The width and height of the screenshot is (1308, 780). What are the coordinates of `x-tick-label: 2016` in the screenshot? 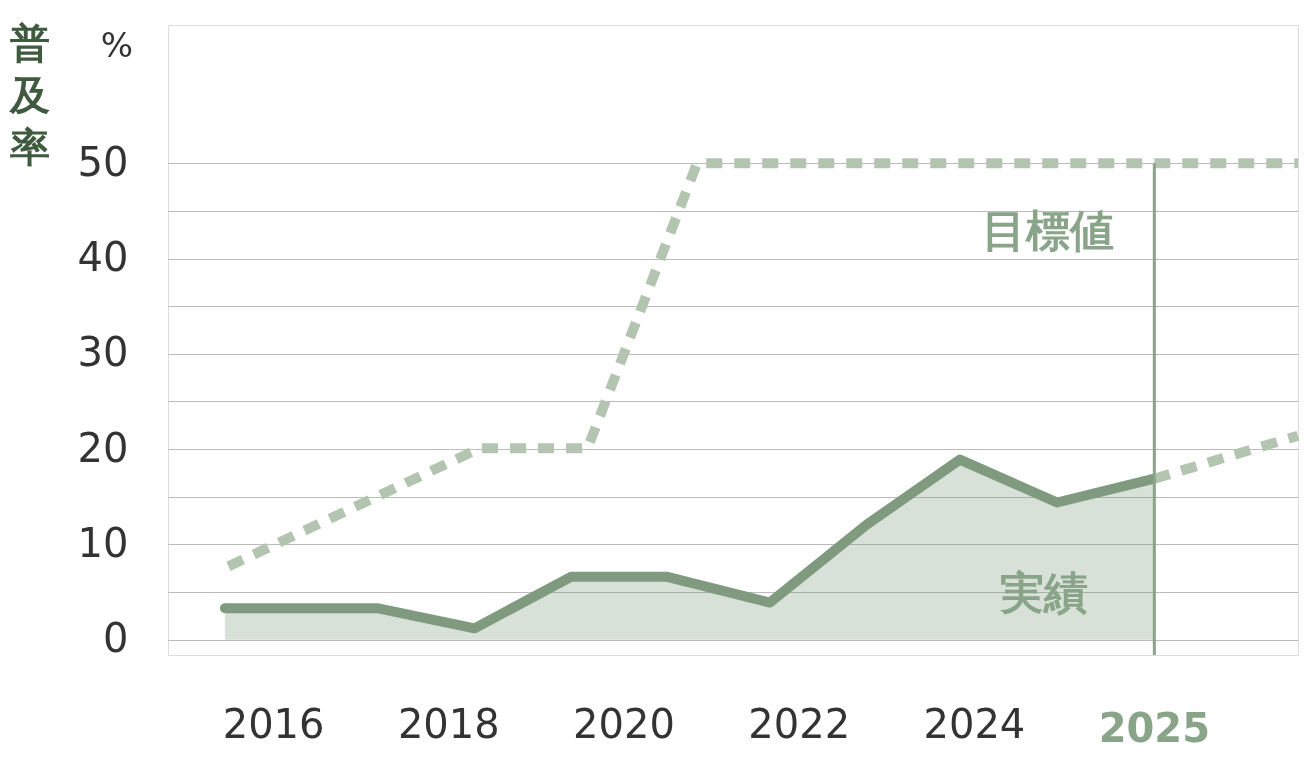 It's located at (273, 723).